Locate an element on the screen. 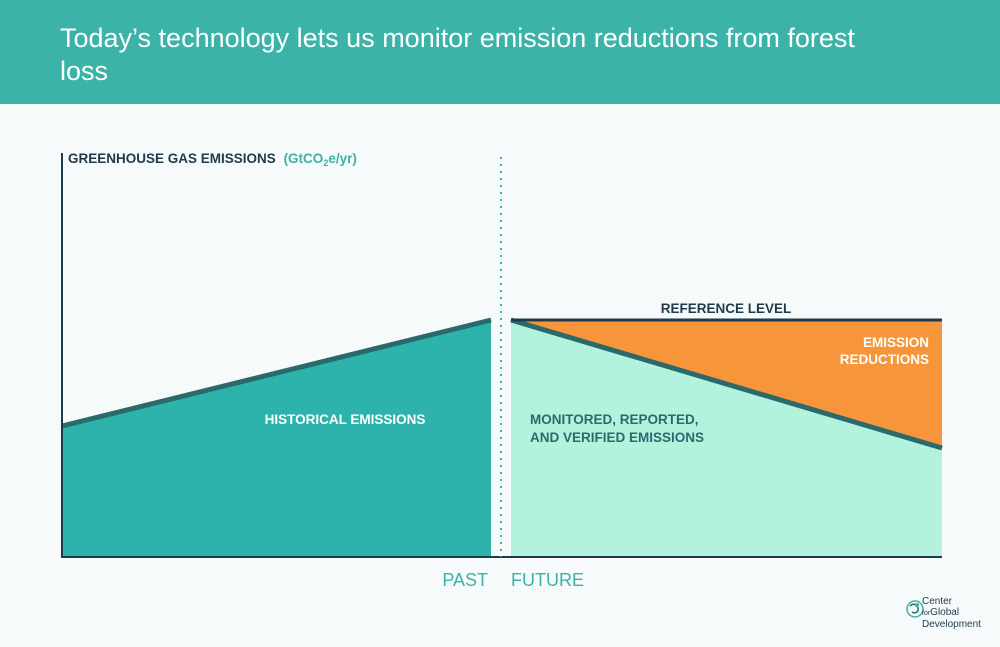  historical-trend-line is located at coordinates (276, 373).